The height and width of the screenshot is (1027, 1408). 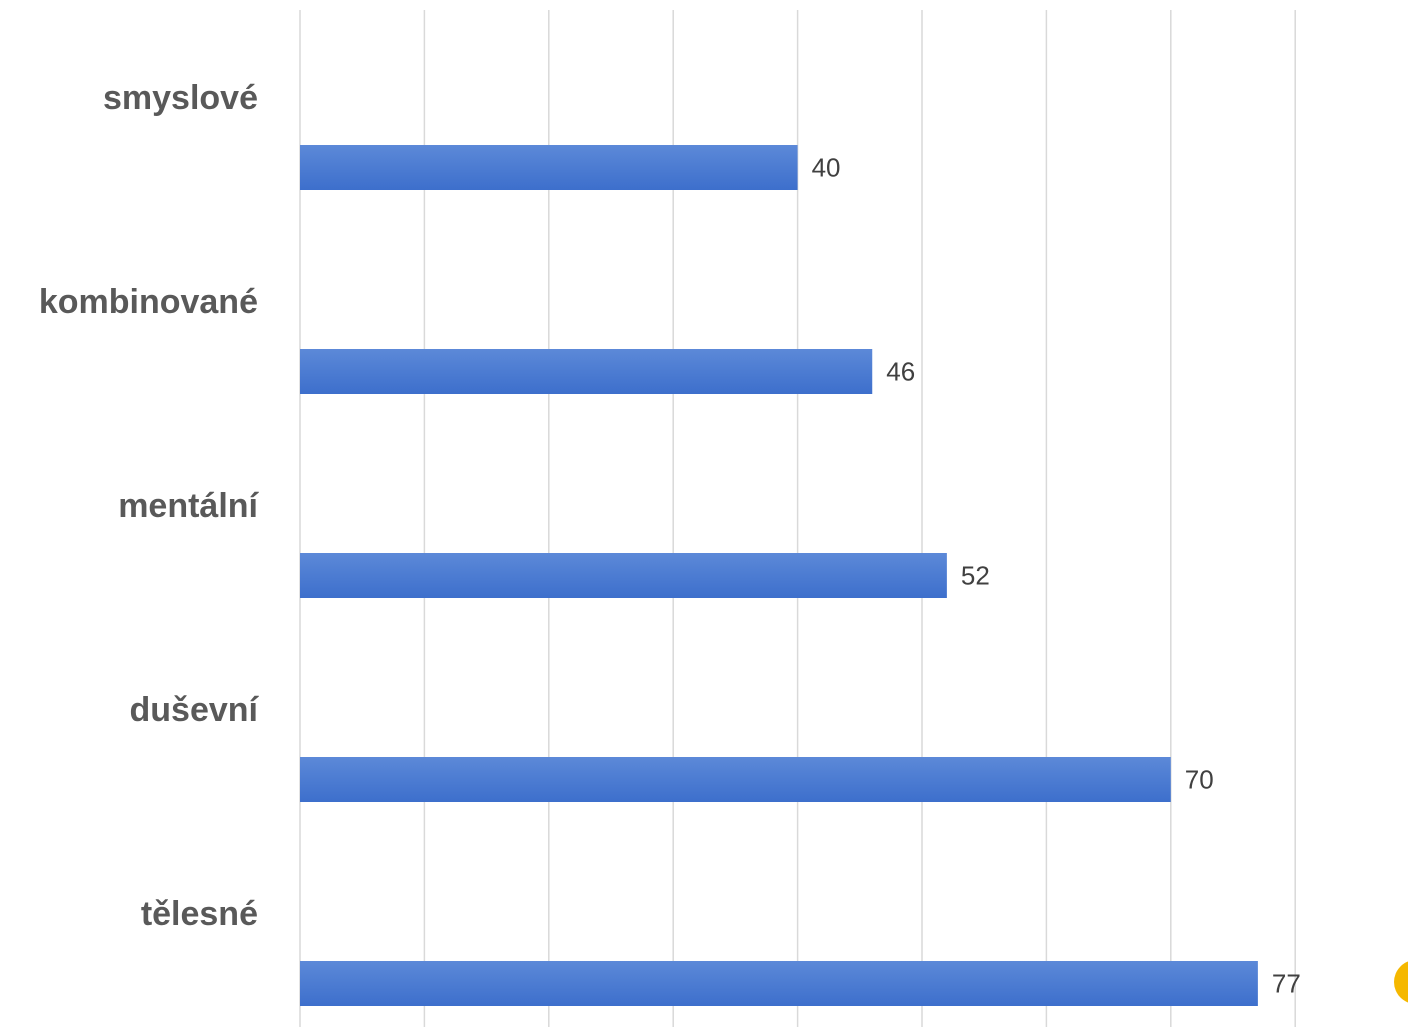 I want to click on category-label: tělesné, so click(x=199, y=914).